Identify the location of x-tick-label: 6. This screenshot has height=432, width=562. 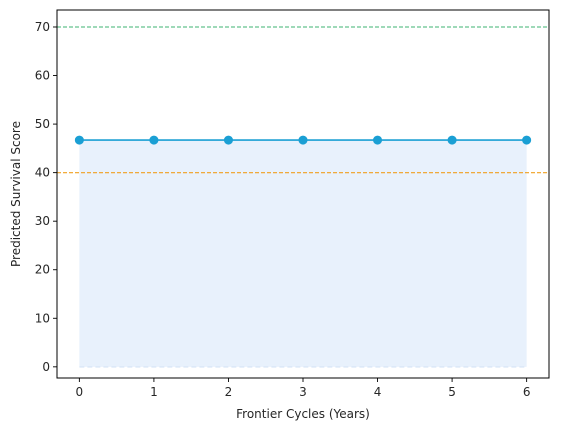
(527, 392).